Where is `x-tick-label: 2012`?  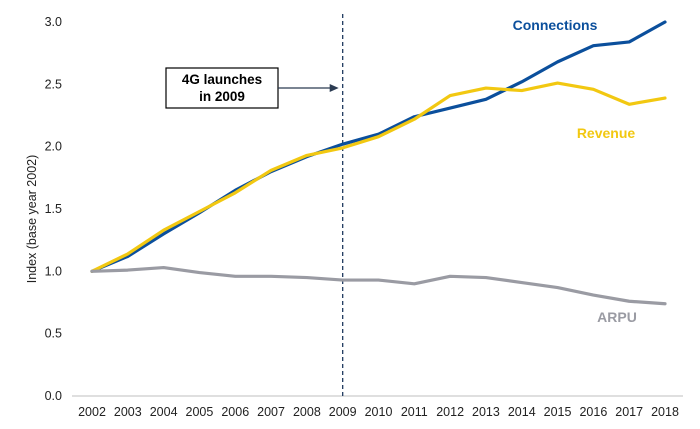 x-tick-label: 2012 is located at coordinates (450, 412).